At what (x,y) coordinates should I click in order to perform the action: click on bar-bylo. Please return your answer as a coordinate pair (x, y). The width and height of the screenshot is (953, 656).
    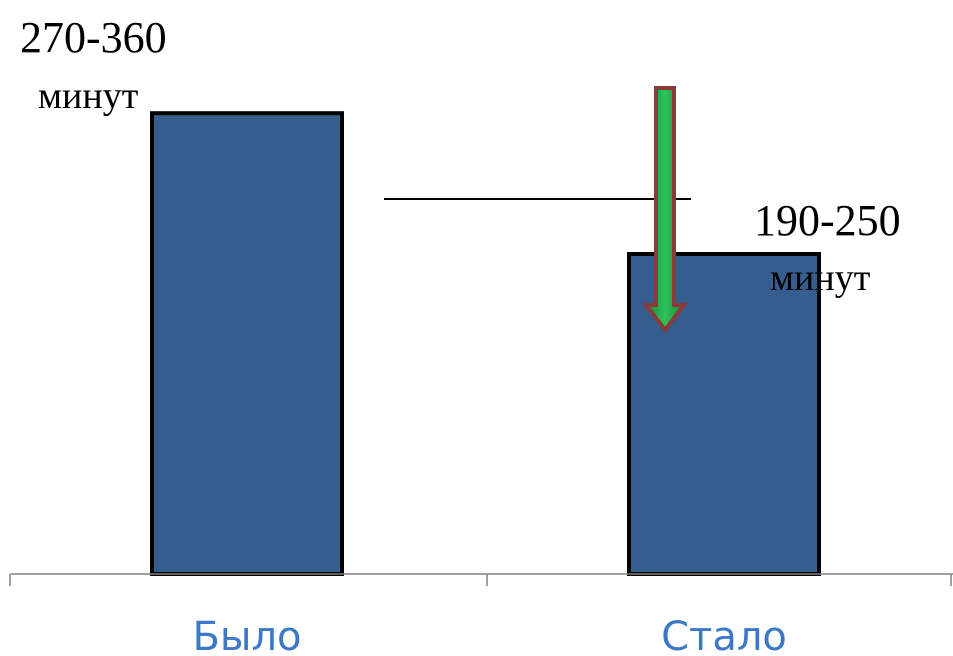
    Looking at the image, I should click on (247, 343).